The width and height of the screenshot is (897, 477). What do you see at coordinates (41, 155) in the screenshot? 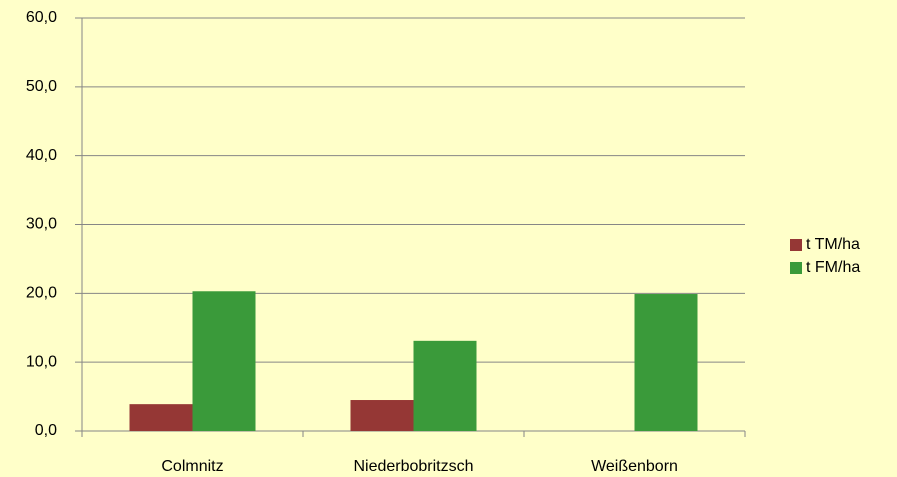
I see `y-tick-label: 40,0` at bounding box center [41, 155].